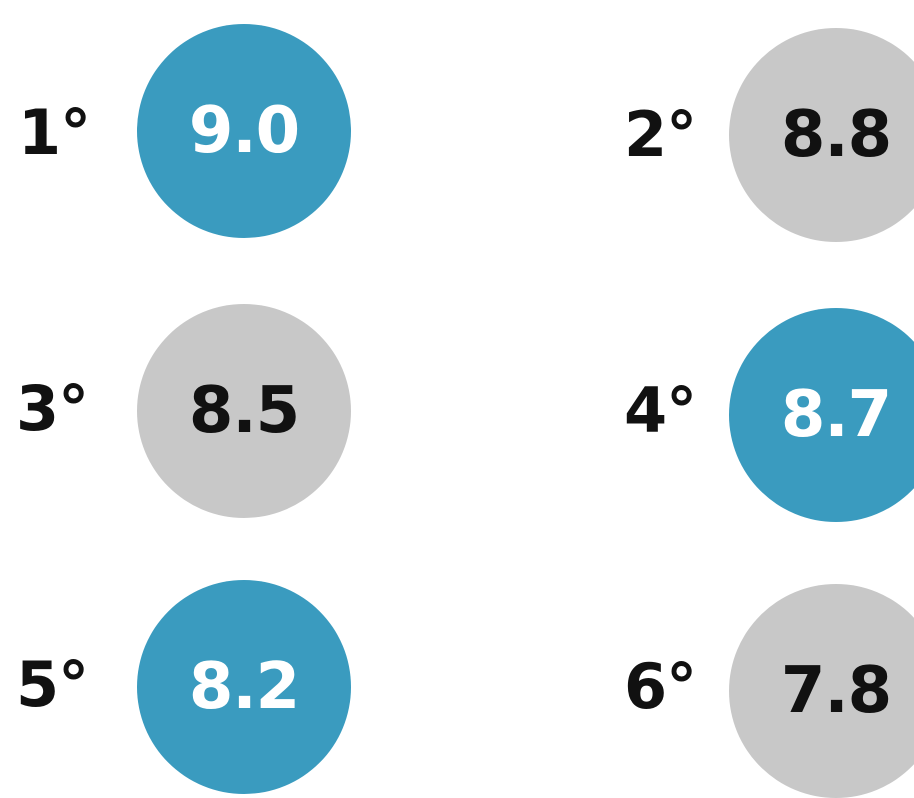 This screenshot has height=798, width=914. I want to click on score-value-5: 8.2, so click(244, 687).